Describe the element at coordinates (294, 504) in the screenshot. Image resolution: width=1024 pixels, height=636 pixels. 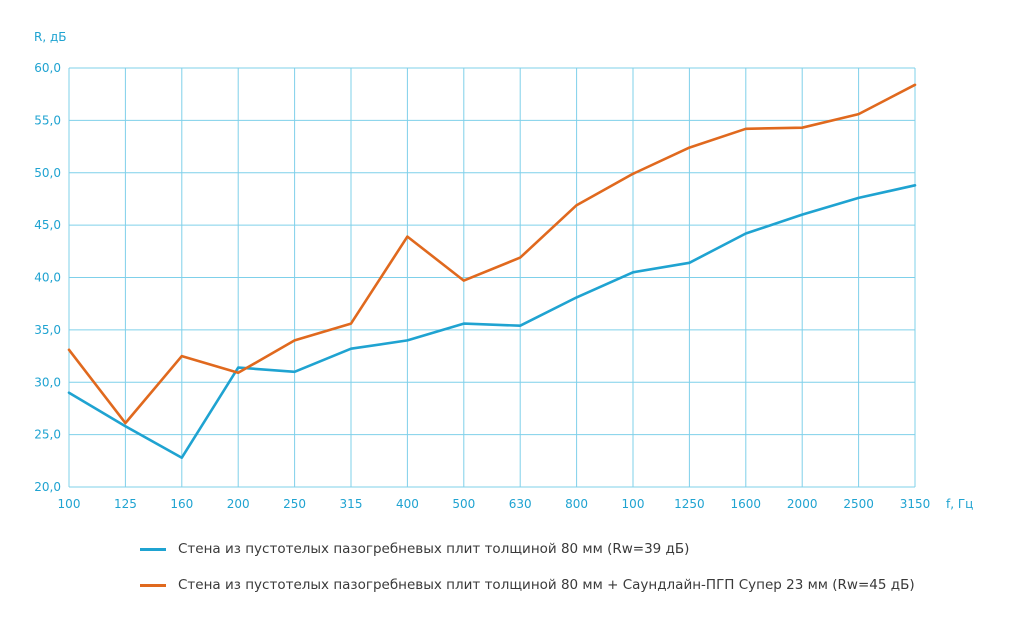
I see `x-tick-label: 250` at that location.